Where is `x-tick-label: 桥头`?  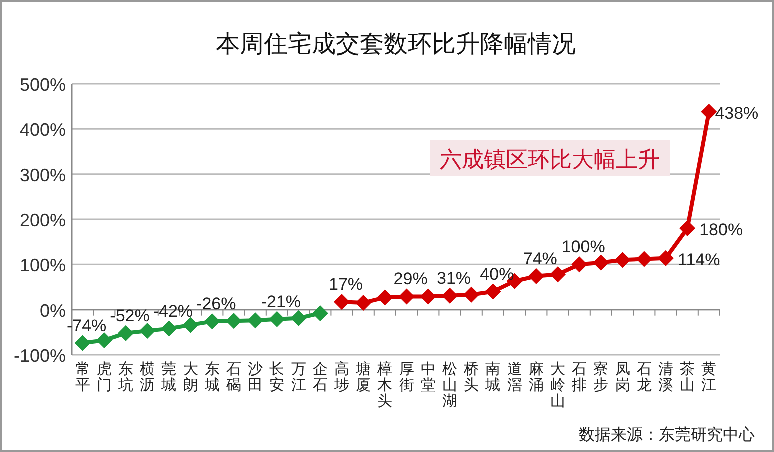 x-tick-label: 桥头 is located at coordinates (471, 377).